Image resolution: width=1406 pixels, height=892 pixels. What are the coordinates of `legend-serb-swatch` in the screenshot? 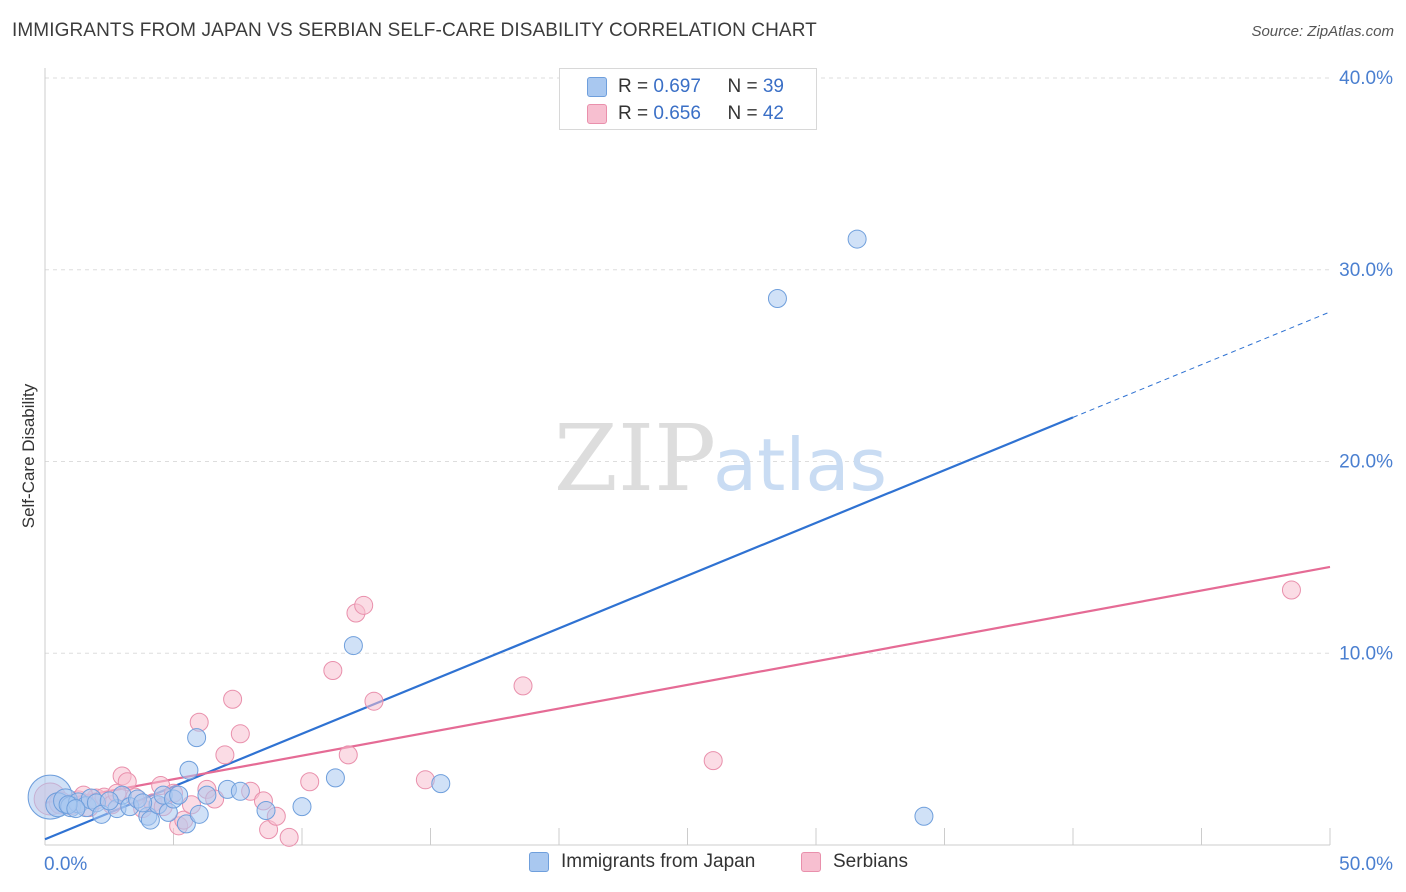 It's located at (811, 862).